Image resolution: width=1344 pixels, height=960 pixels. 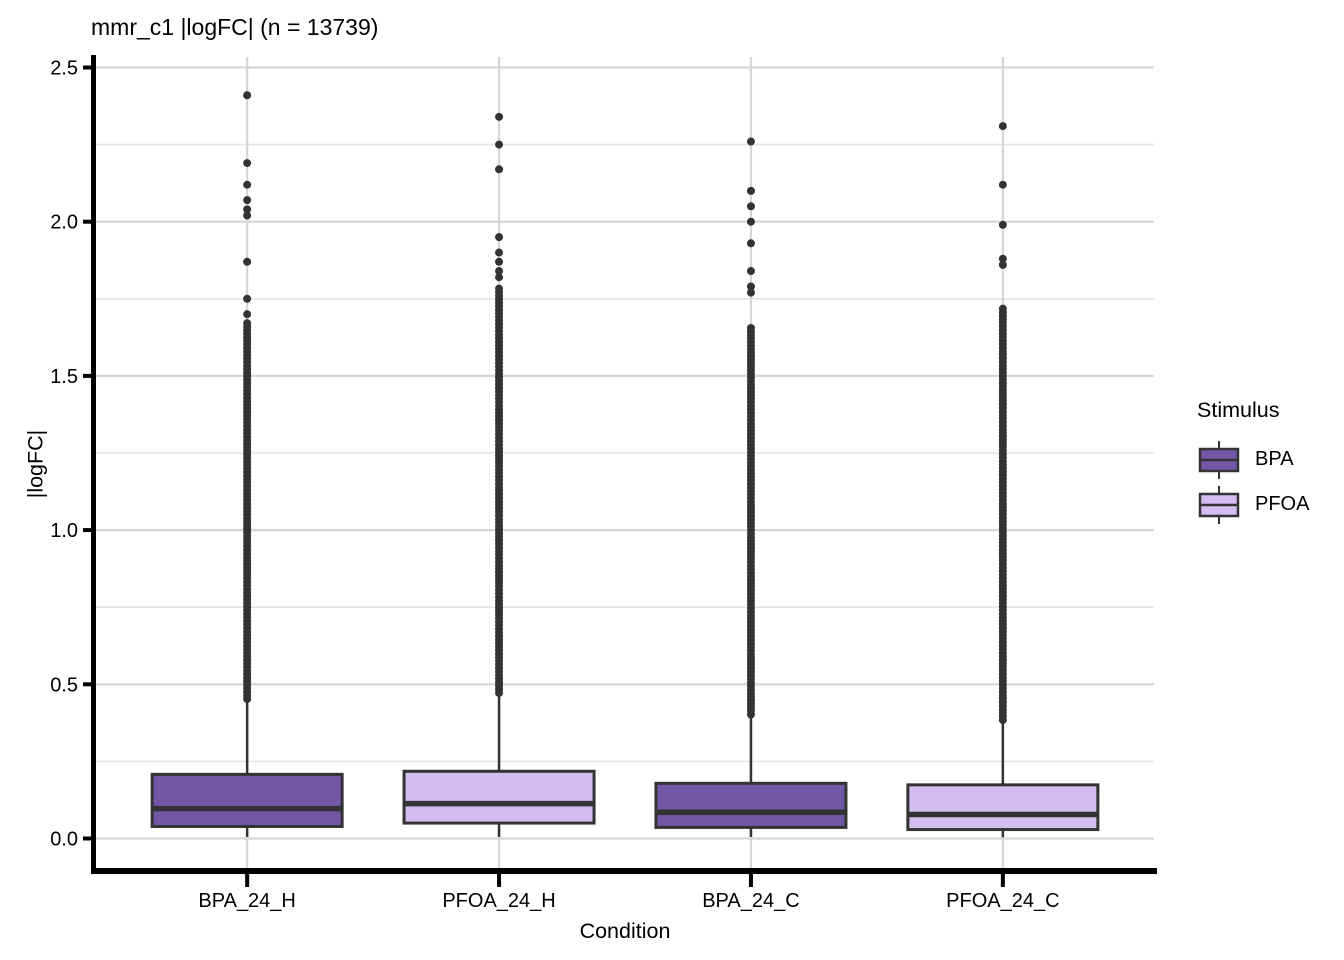 I want to click on svg-text: PFOA_24_C, so click(x=1002, y=901).